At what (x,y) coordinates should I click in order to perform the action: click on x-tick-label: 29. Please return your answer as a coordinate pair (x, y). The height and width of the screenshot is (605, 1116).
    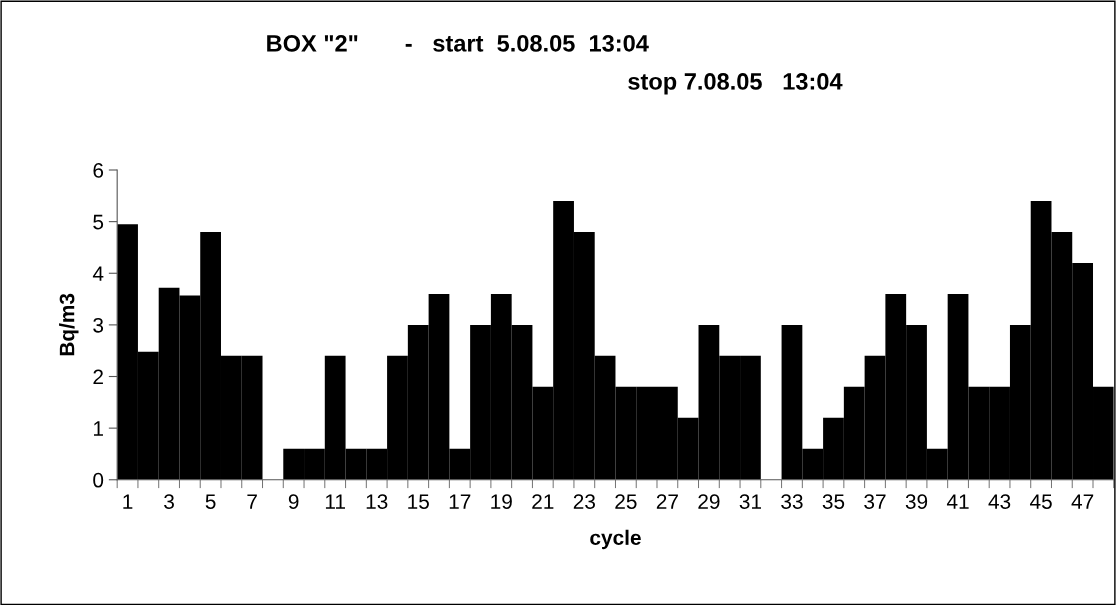
    Looking at the image, I should click on (709, 501).